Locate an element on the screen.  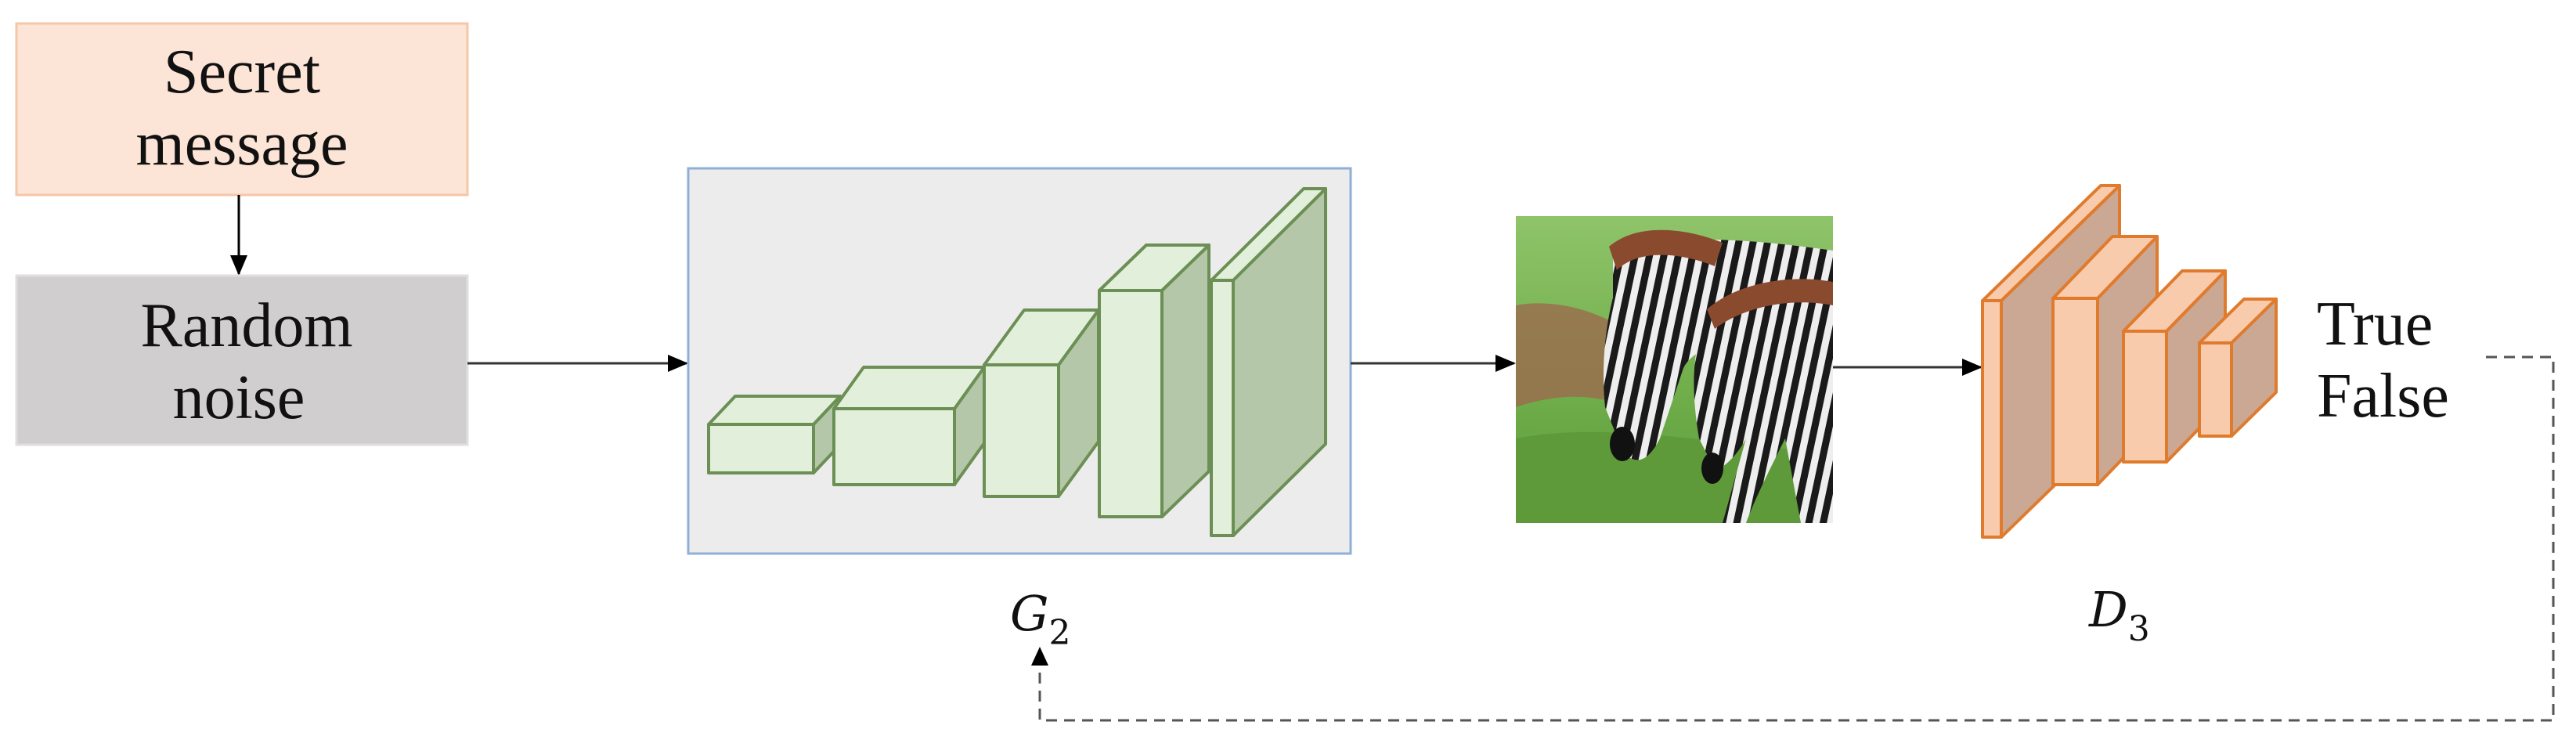
secret-message-box: Secret message is located at coordinates (242, 109).